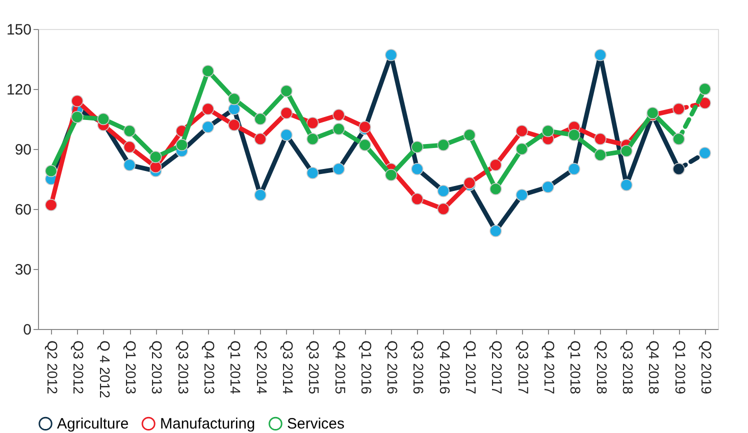 The width and height of the screenshot is (748, 433). Describe the element at coordinates (314, 367) in the screenshot. I see `x-tick-label: Q3 2015` at that location.